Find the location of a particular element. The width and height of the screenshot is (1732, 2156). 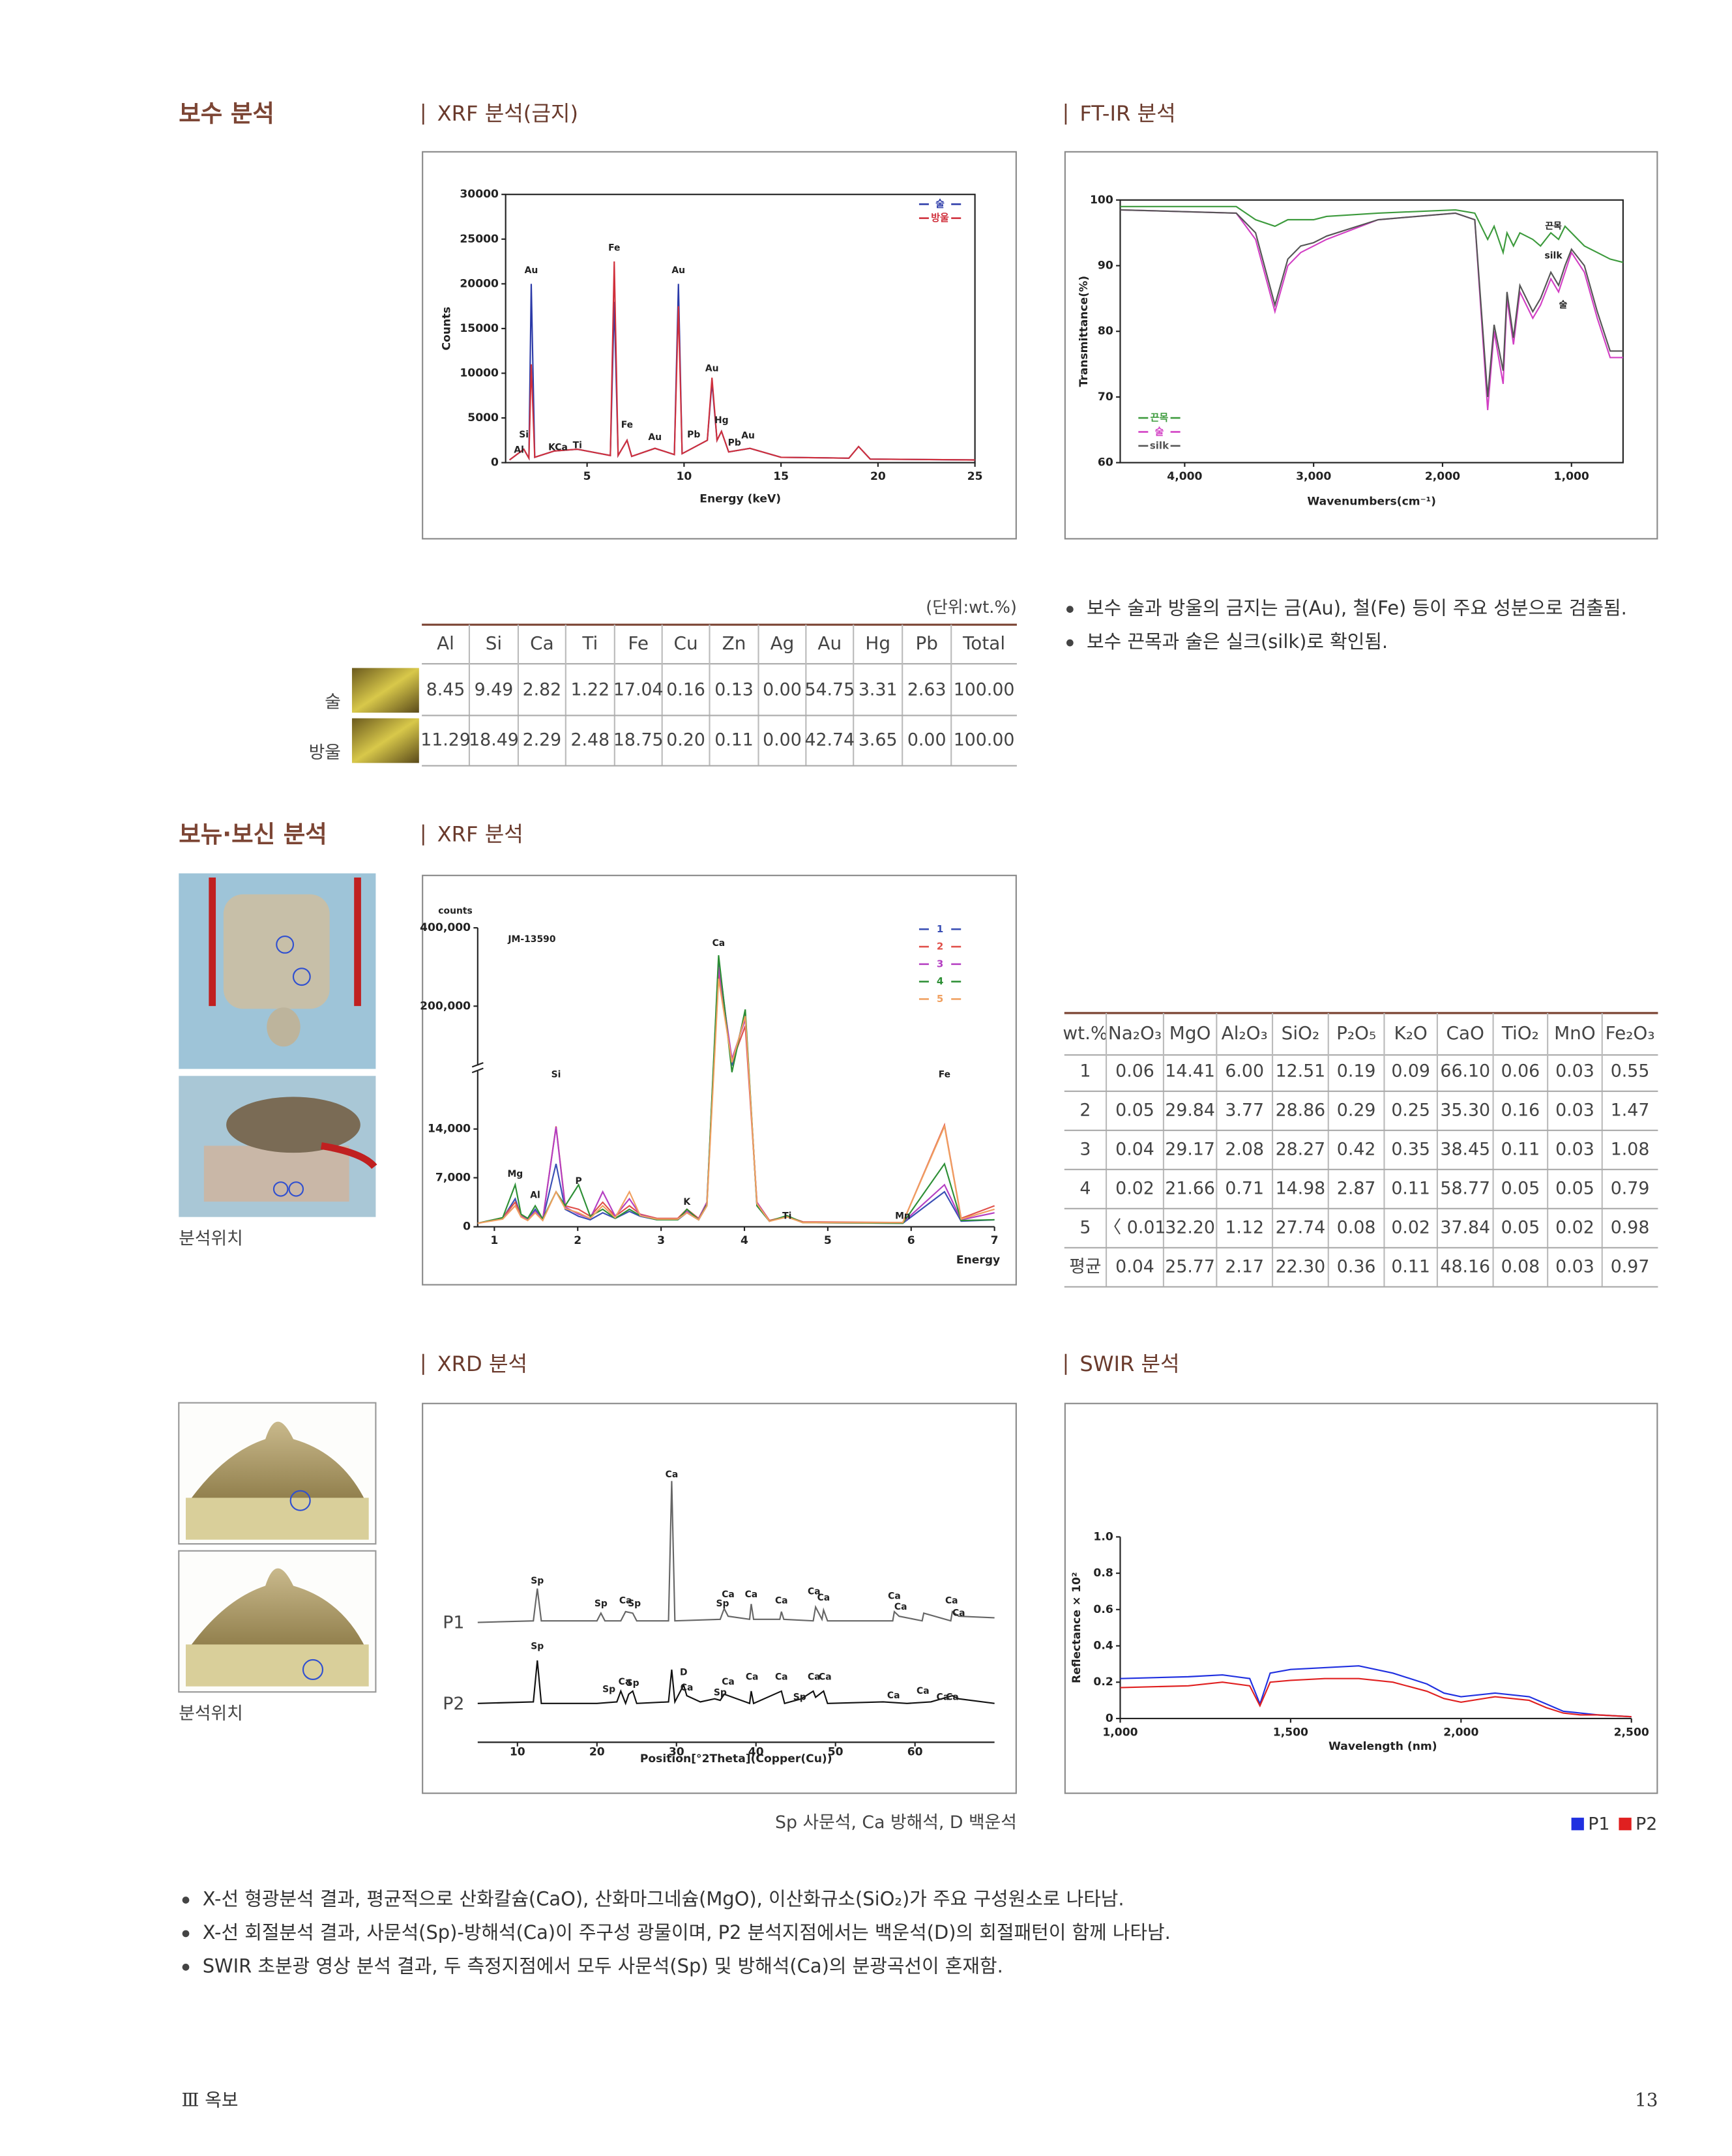

y-tick-label: 80 is located at coordinates (1105, 331).